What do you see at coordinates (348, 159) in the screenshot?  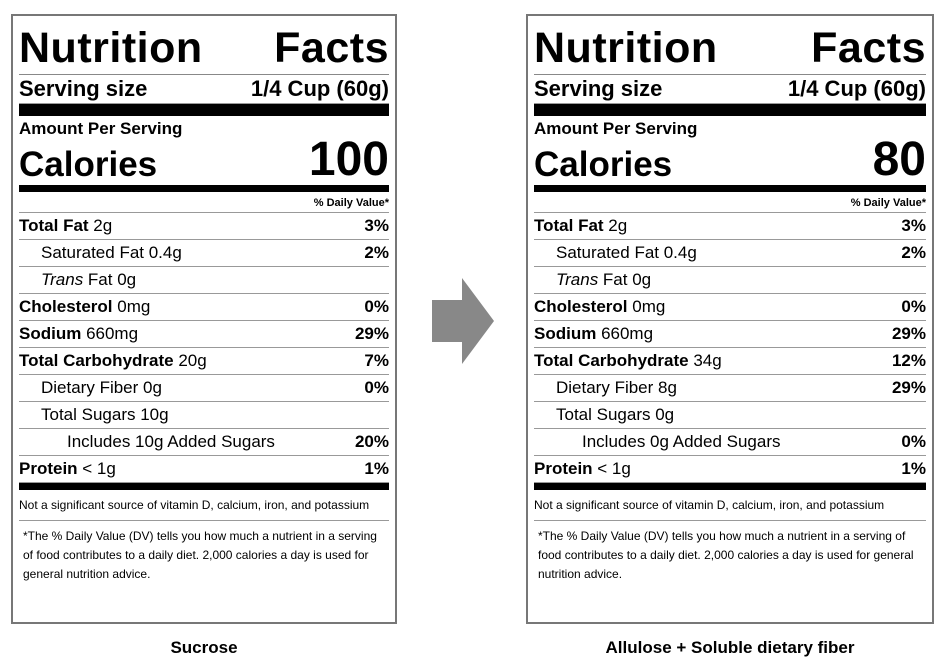 I see `calories-value: 100` at bounding box center [348, 159].